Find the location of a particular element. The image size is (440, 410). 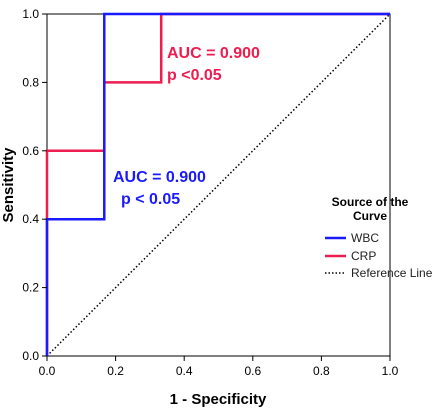

x-axis-ticks: 0.0 0.2 0.4 0.6 0.8 1.0 is located at coordinates (219, 367).